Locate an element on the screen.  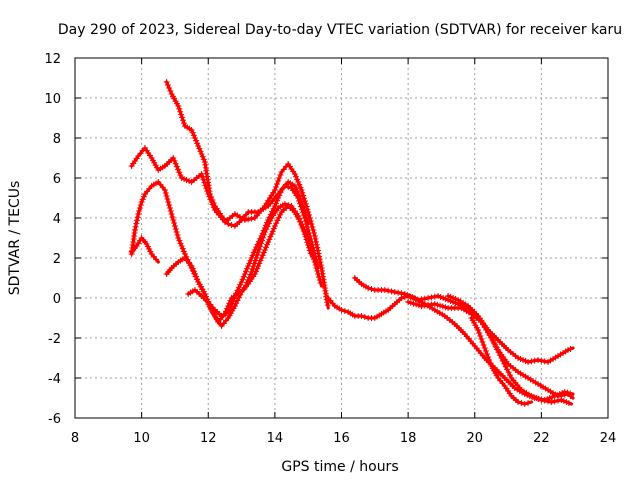
y-tick-label: 4 is located at coordinates (57, 219).